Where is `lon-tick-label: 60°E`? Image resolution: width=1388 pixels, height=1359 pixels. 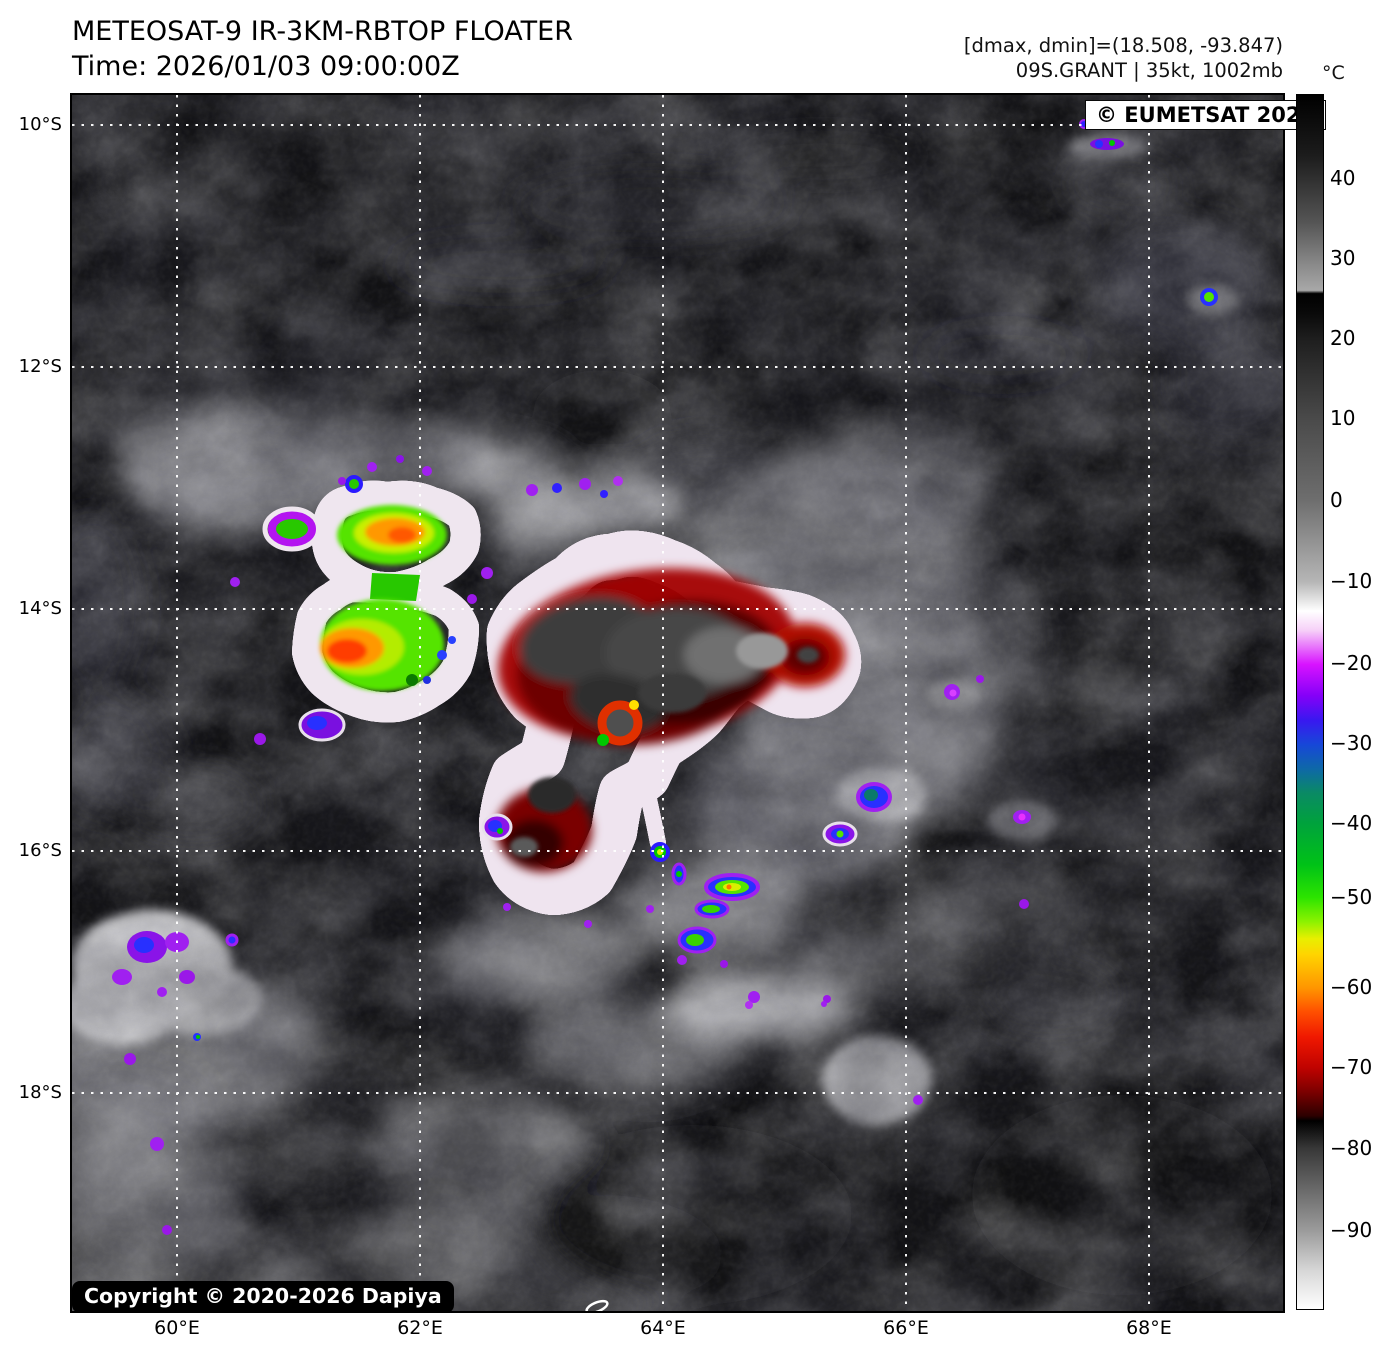
lon-tick-label: 60°E is located at coordinates (177, 1328).